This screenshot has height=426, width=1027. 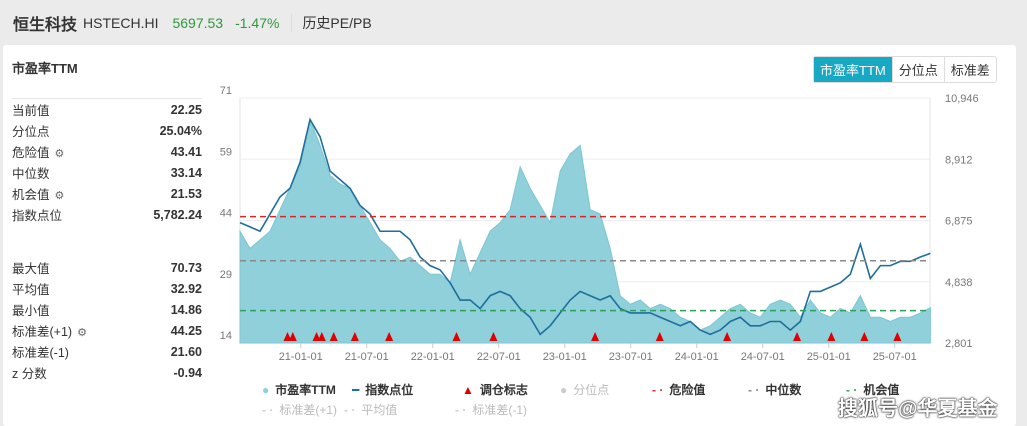 What do you see at coordinates (853, 69) in the screenshot?
I see `tab-pe-ttm: 市盈率TTM` at bounding box center [853, 69].